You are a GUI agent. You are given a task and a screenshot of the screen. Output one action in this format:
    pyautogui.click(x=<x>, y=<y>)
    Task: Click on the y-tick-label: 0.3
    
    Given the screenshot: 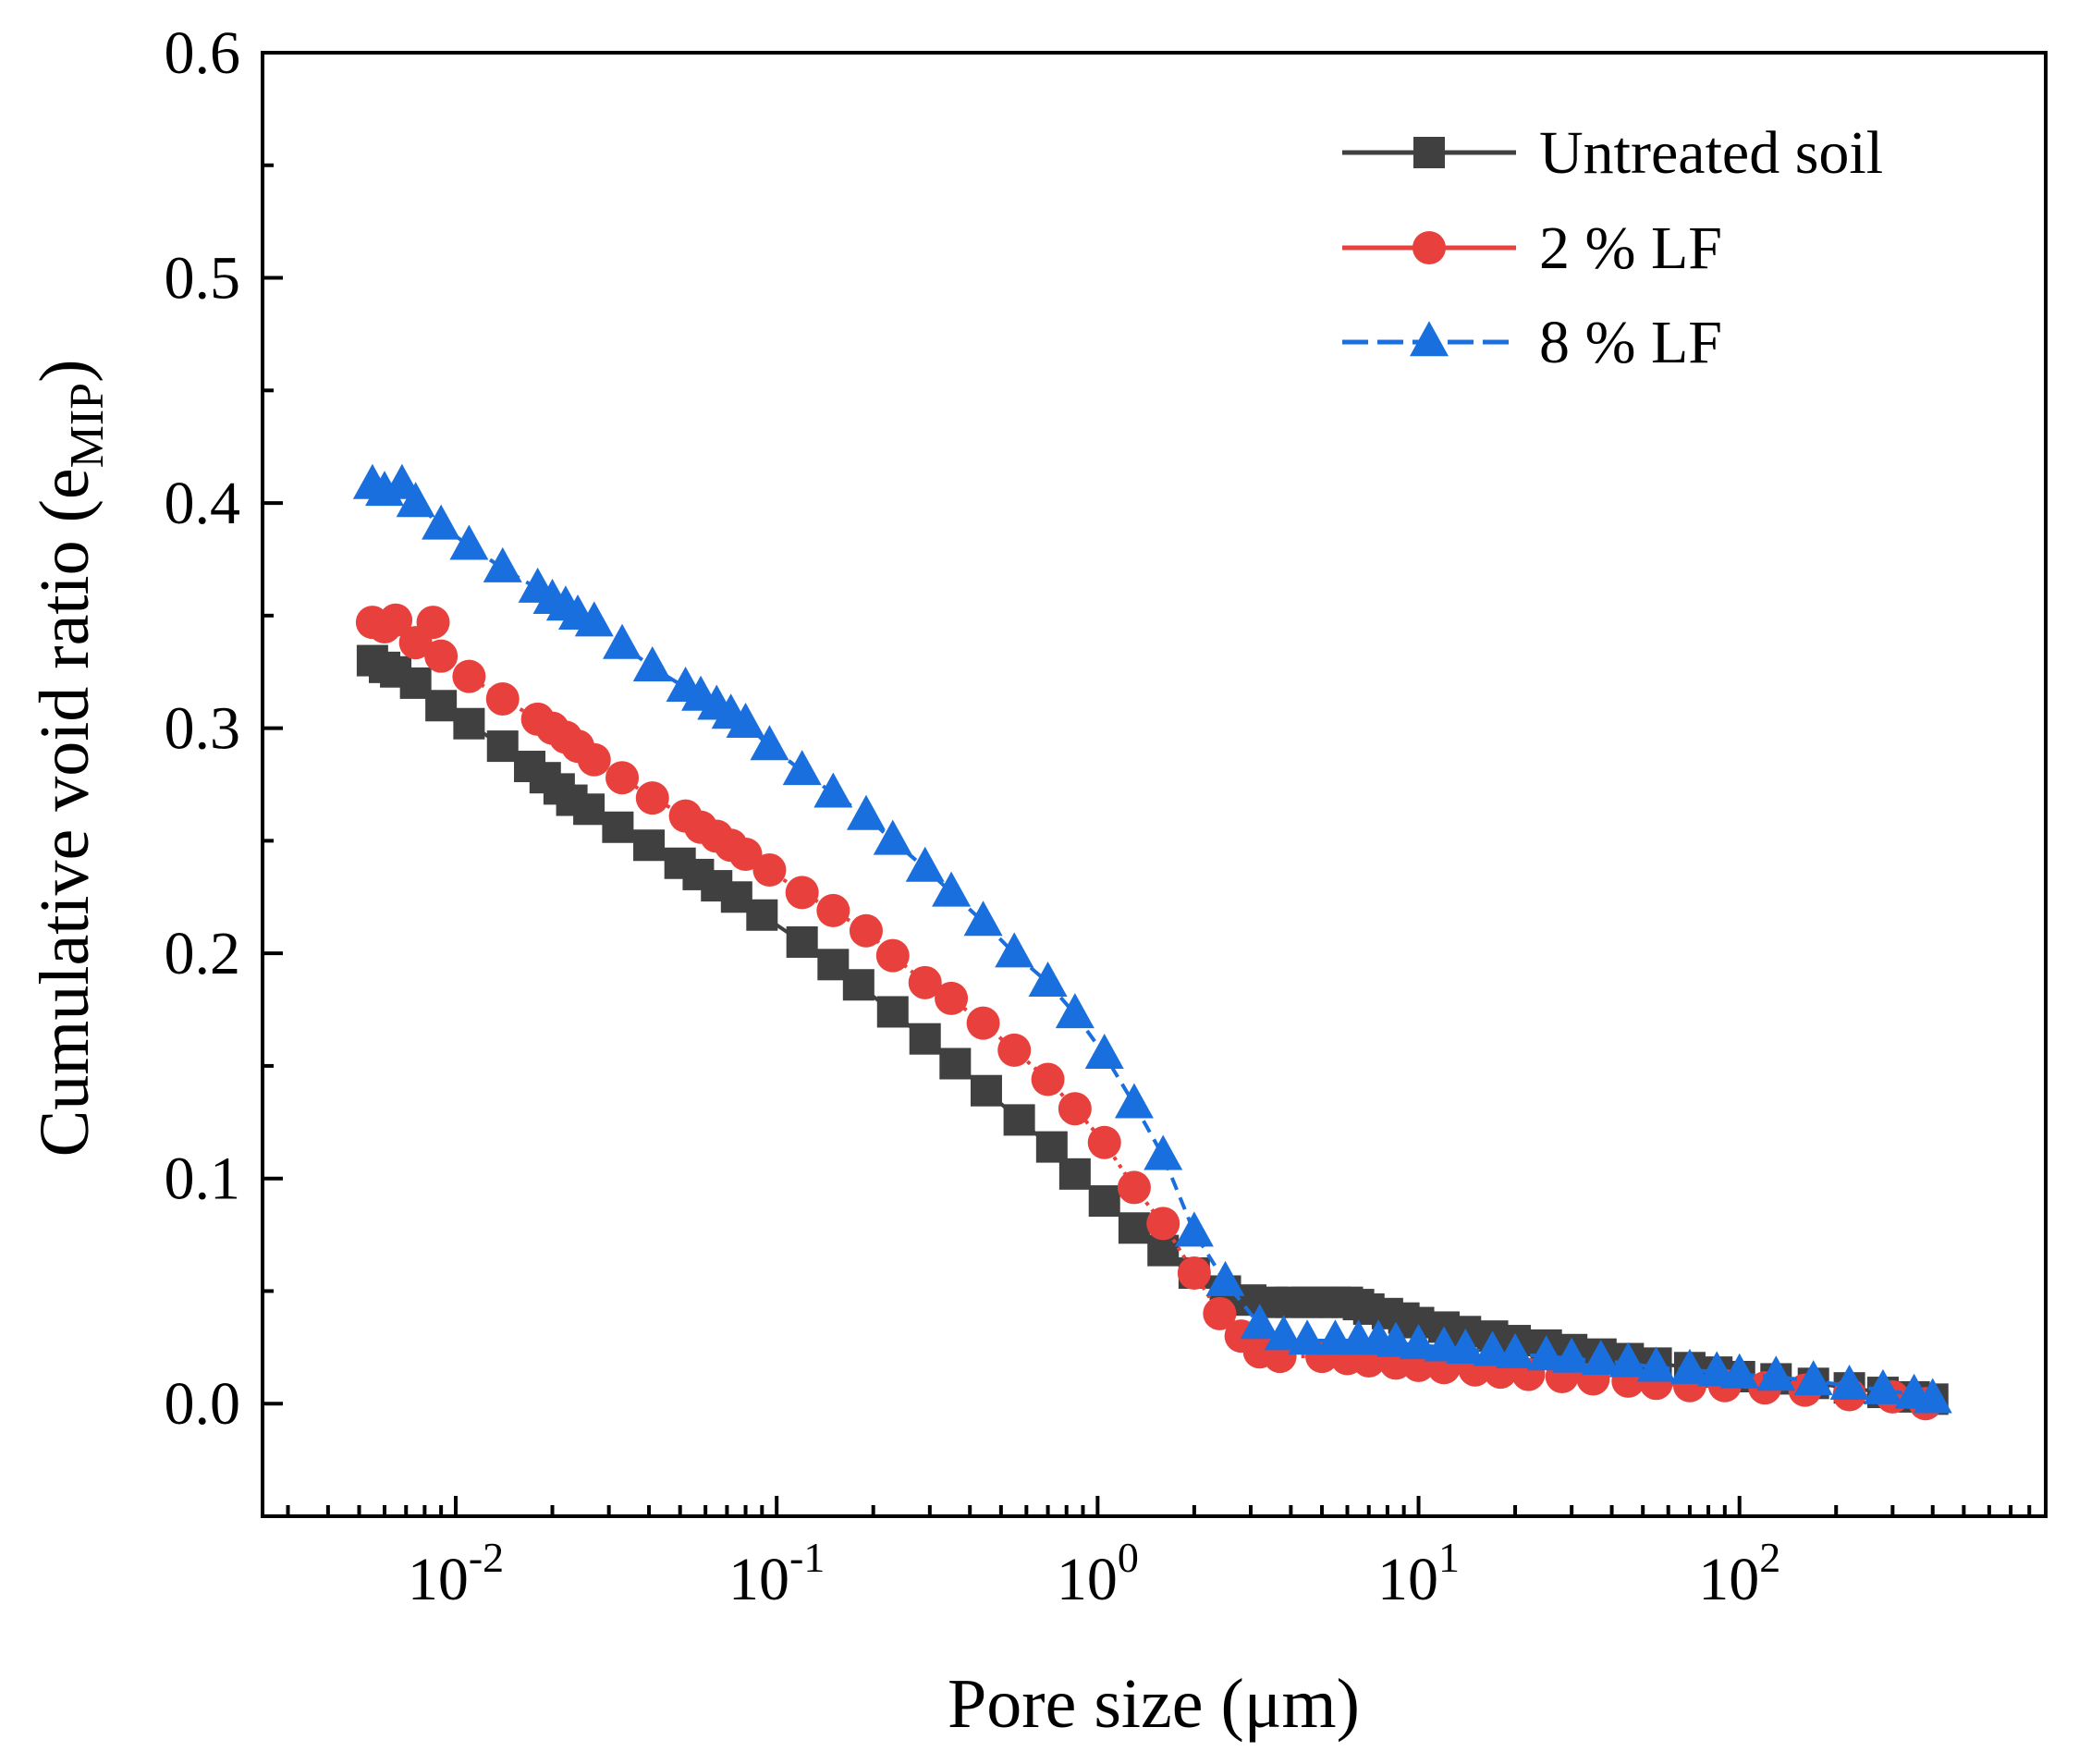 What is the action you would take?
    pyautogui.click(x=203, y=729)
    